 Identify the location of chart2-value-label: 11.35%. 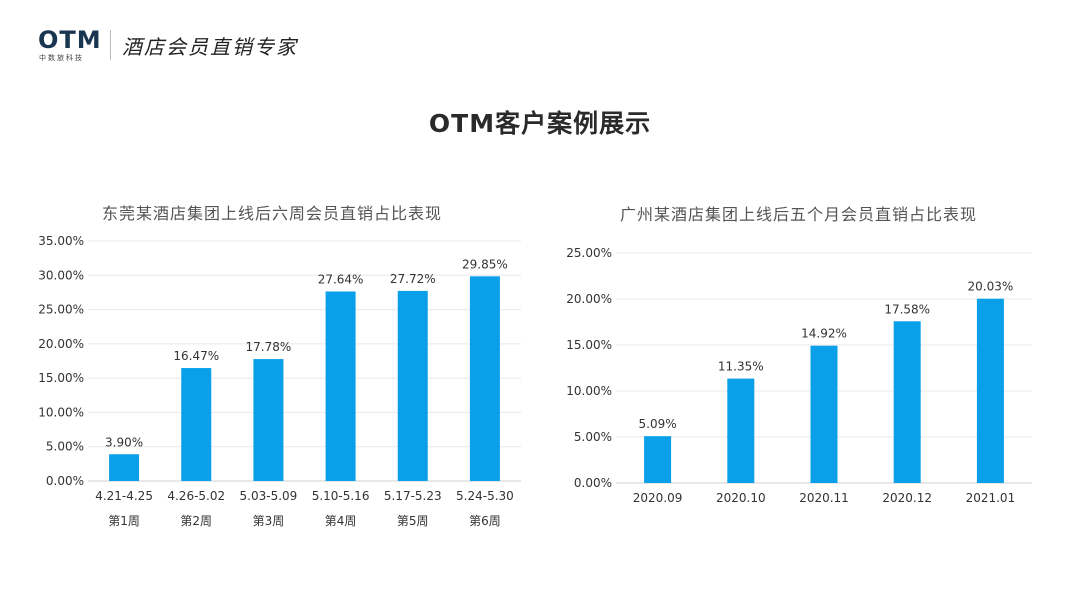
(741, 367).